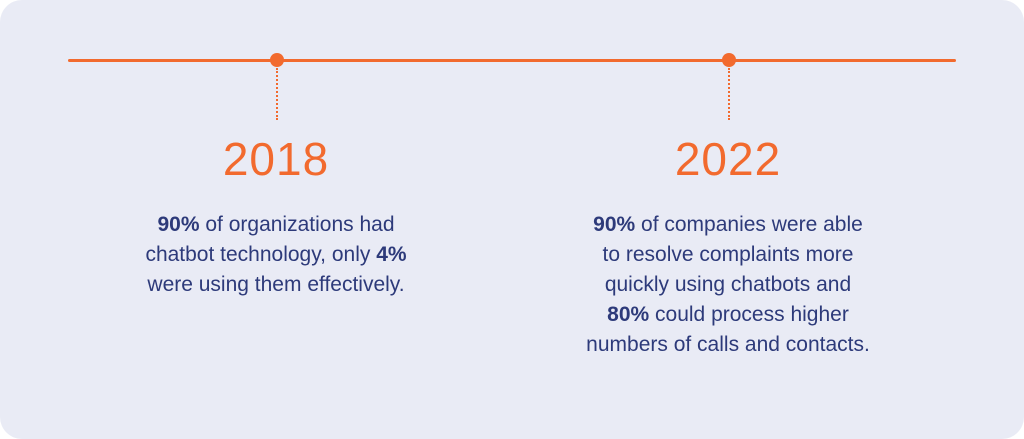 The image size is (1024, 439). I want to click on description-line: 90% of companies were able, so click(728, 225).